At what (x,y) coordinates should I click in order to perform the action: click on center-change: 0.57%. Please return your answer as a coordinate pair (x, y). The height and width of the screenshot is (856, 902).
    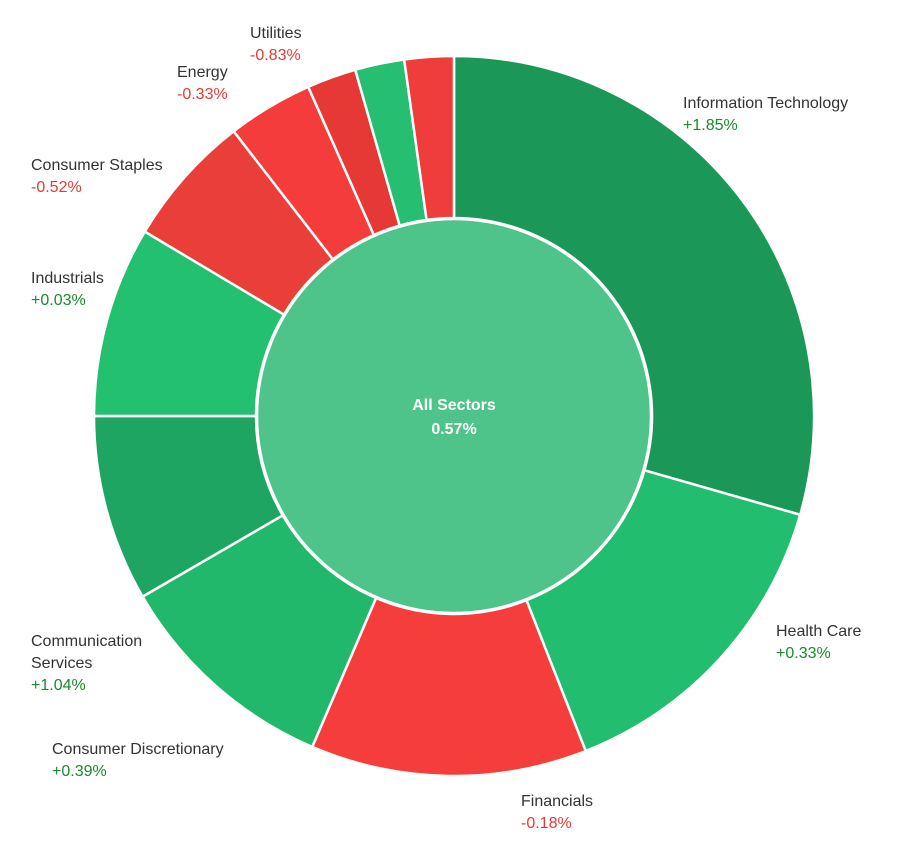
    Looking at the image, I should click on (453, 429).